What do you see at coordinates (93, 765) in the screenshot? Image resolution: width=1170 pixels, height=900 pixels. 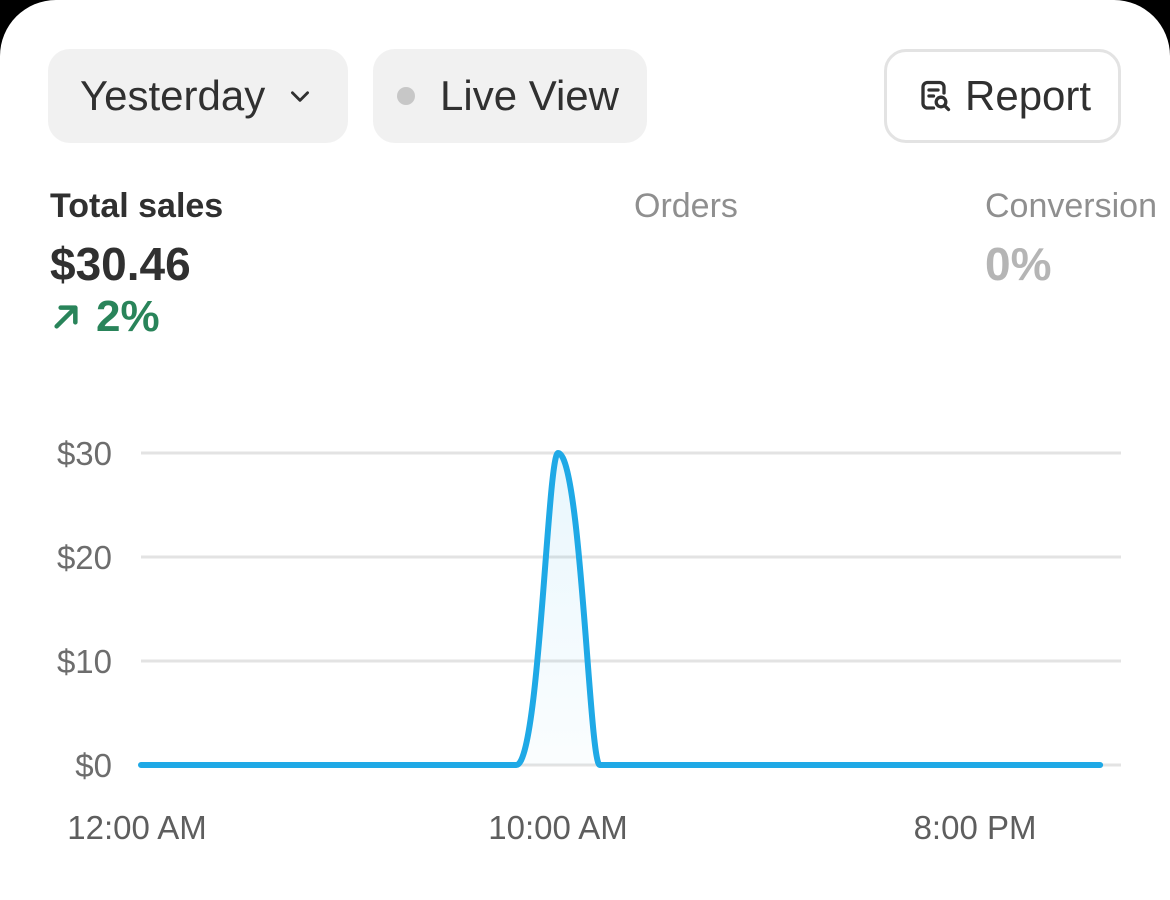 I see `y-tick-label: $0` at bounding box center [93, 765].